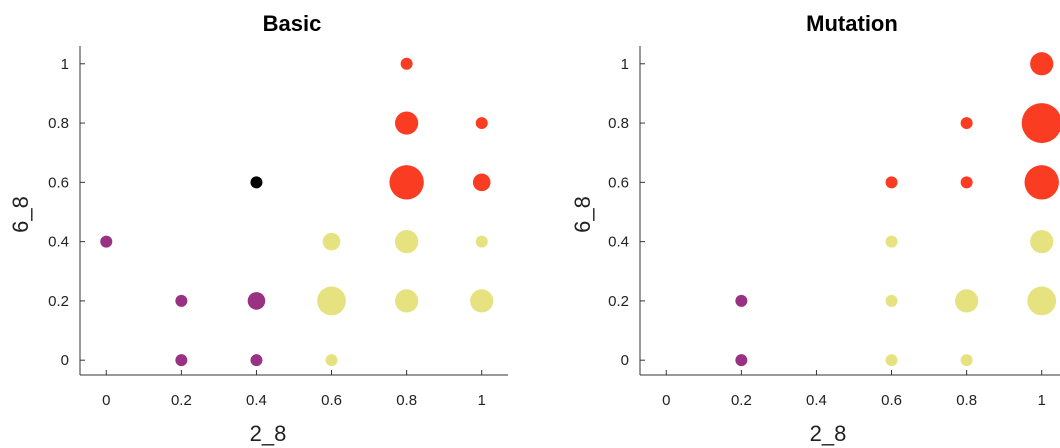  I want to click on chart-2-y-axis-label: 6_8, so click(582, 214).